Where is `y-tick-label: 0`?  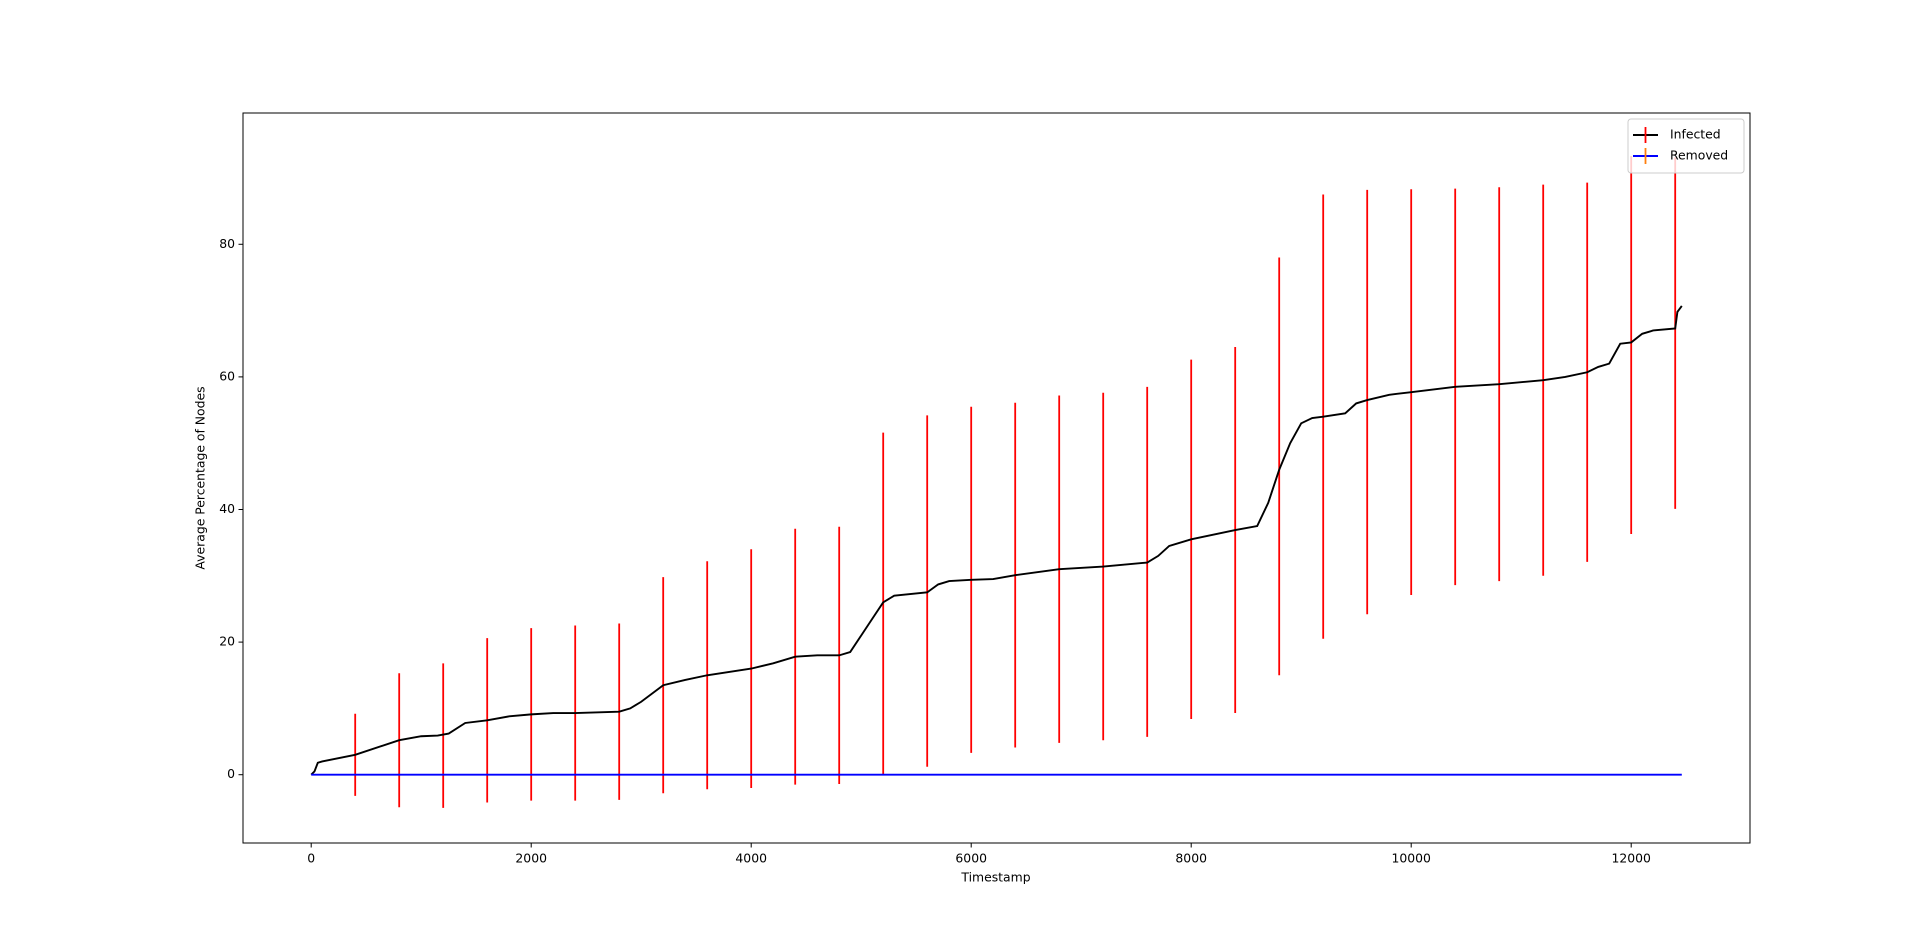 y-tick-label: 0 is located at coordinates (231, 773).